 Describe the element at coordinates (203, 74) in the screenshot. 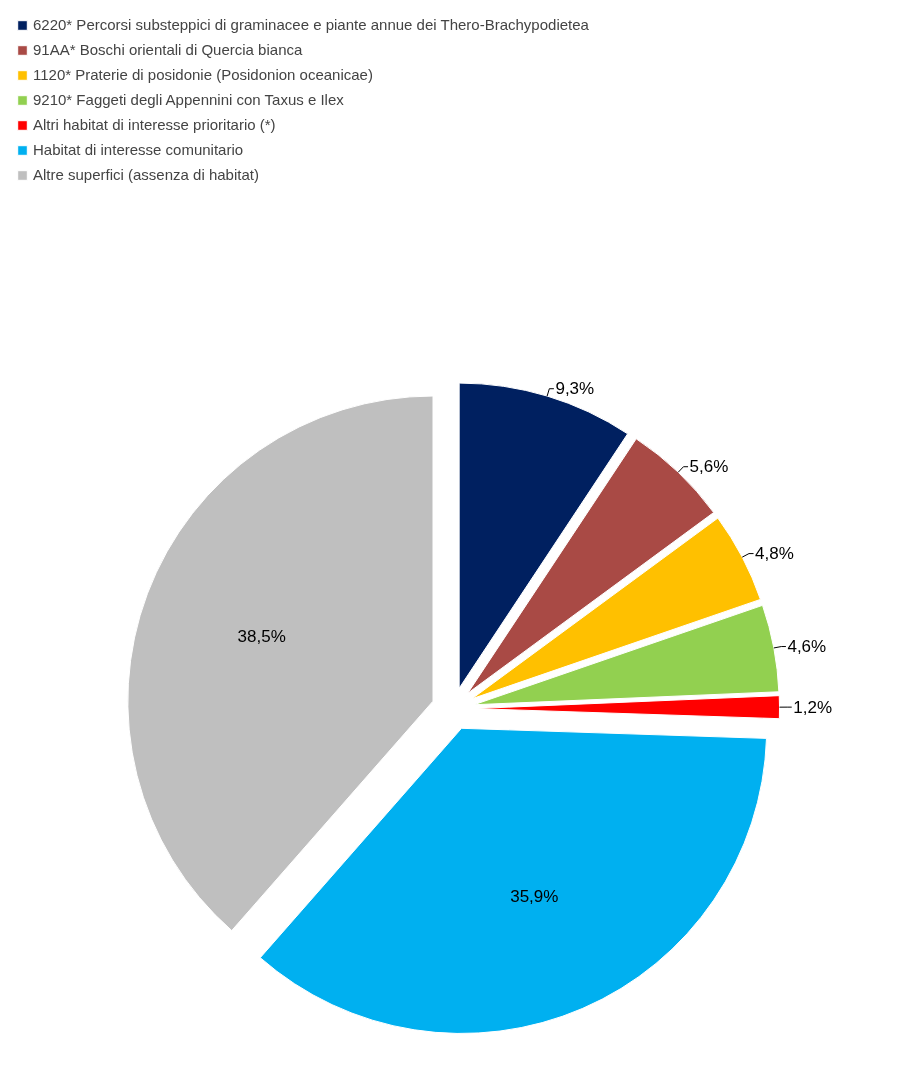

I see `legend-label: 1120* Praterie di posidonie (Posidonion oceanicae)` at that location.